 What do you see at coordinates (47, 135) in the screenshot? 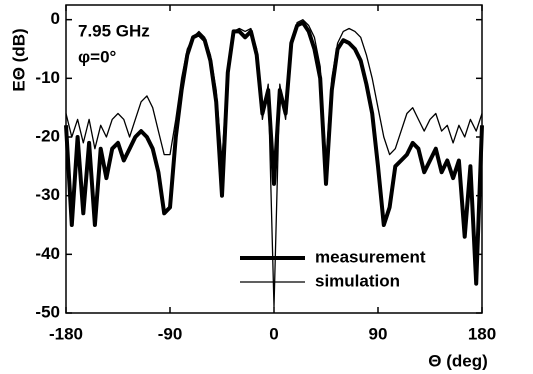
I see `y-tick-label: -20` at bounding box center [47, 135].